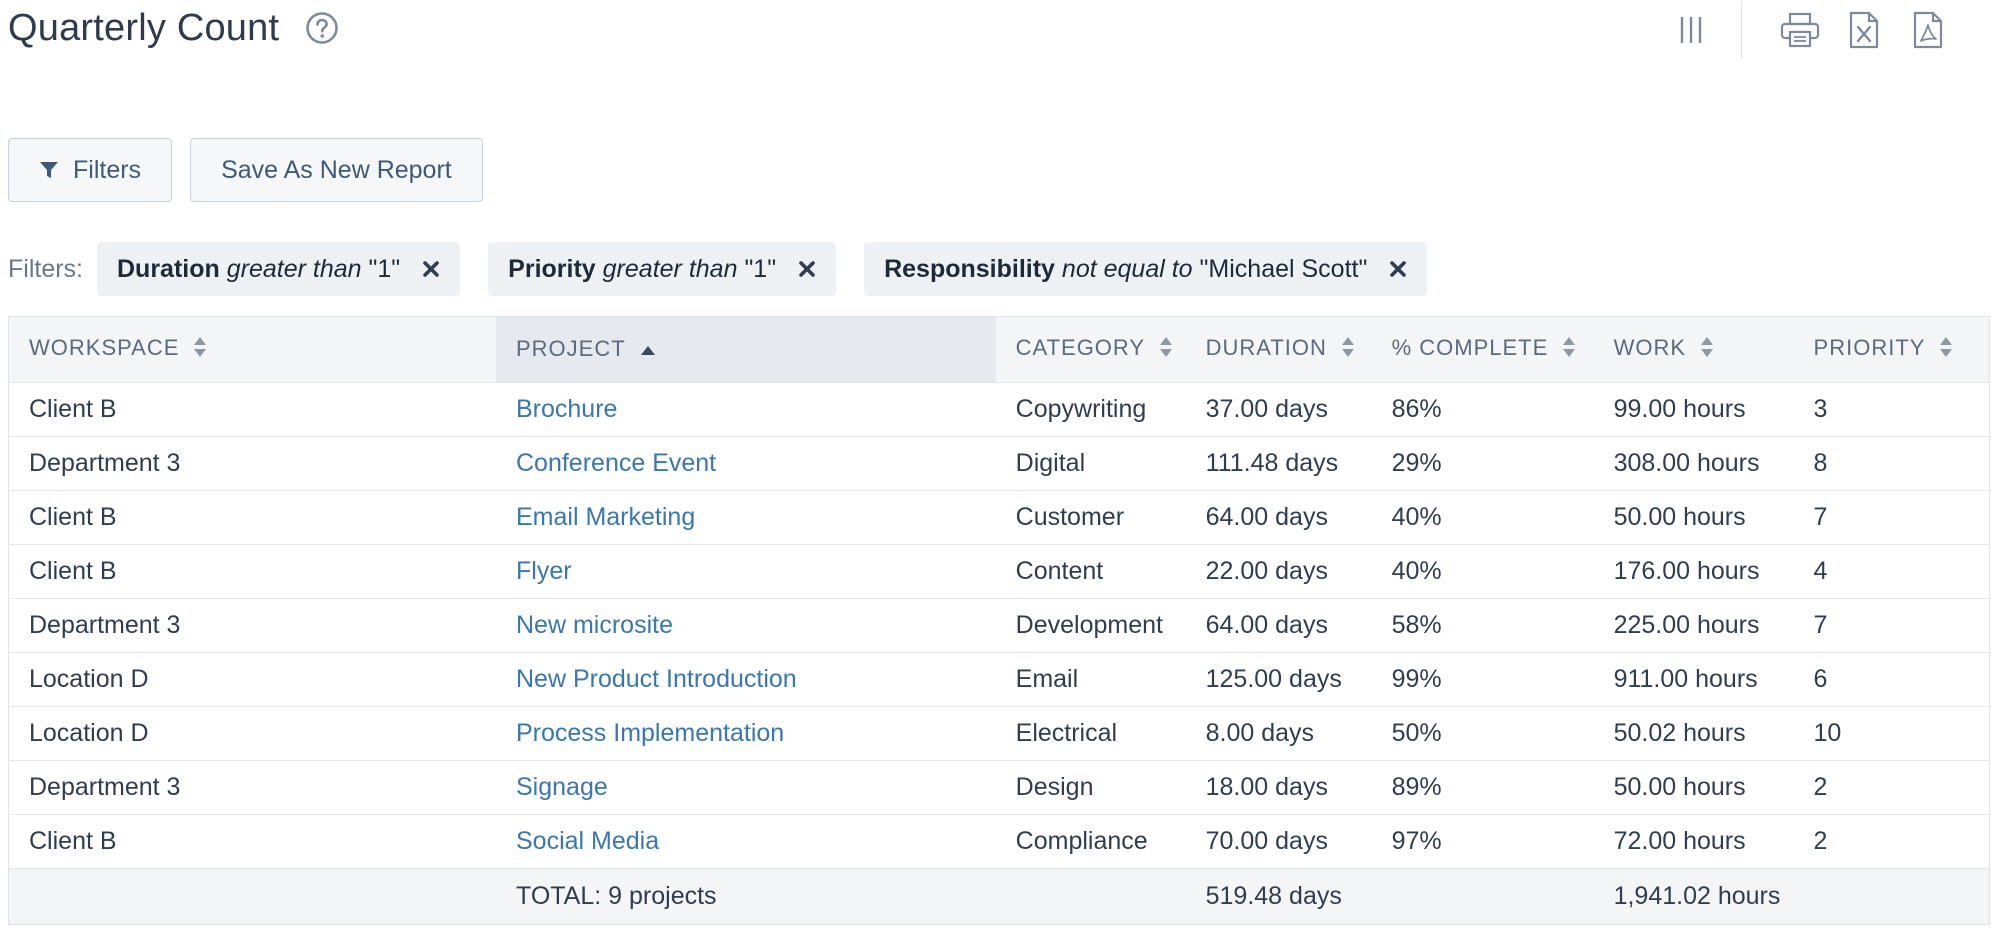 This screenshot has width=1994, height=930. What do you see at coordinates (1693, 733) in the screenshot?
I see `work-cell: 50.02 hours` at bounding box center [1693, 733].